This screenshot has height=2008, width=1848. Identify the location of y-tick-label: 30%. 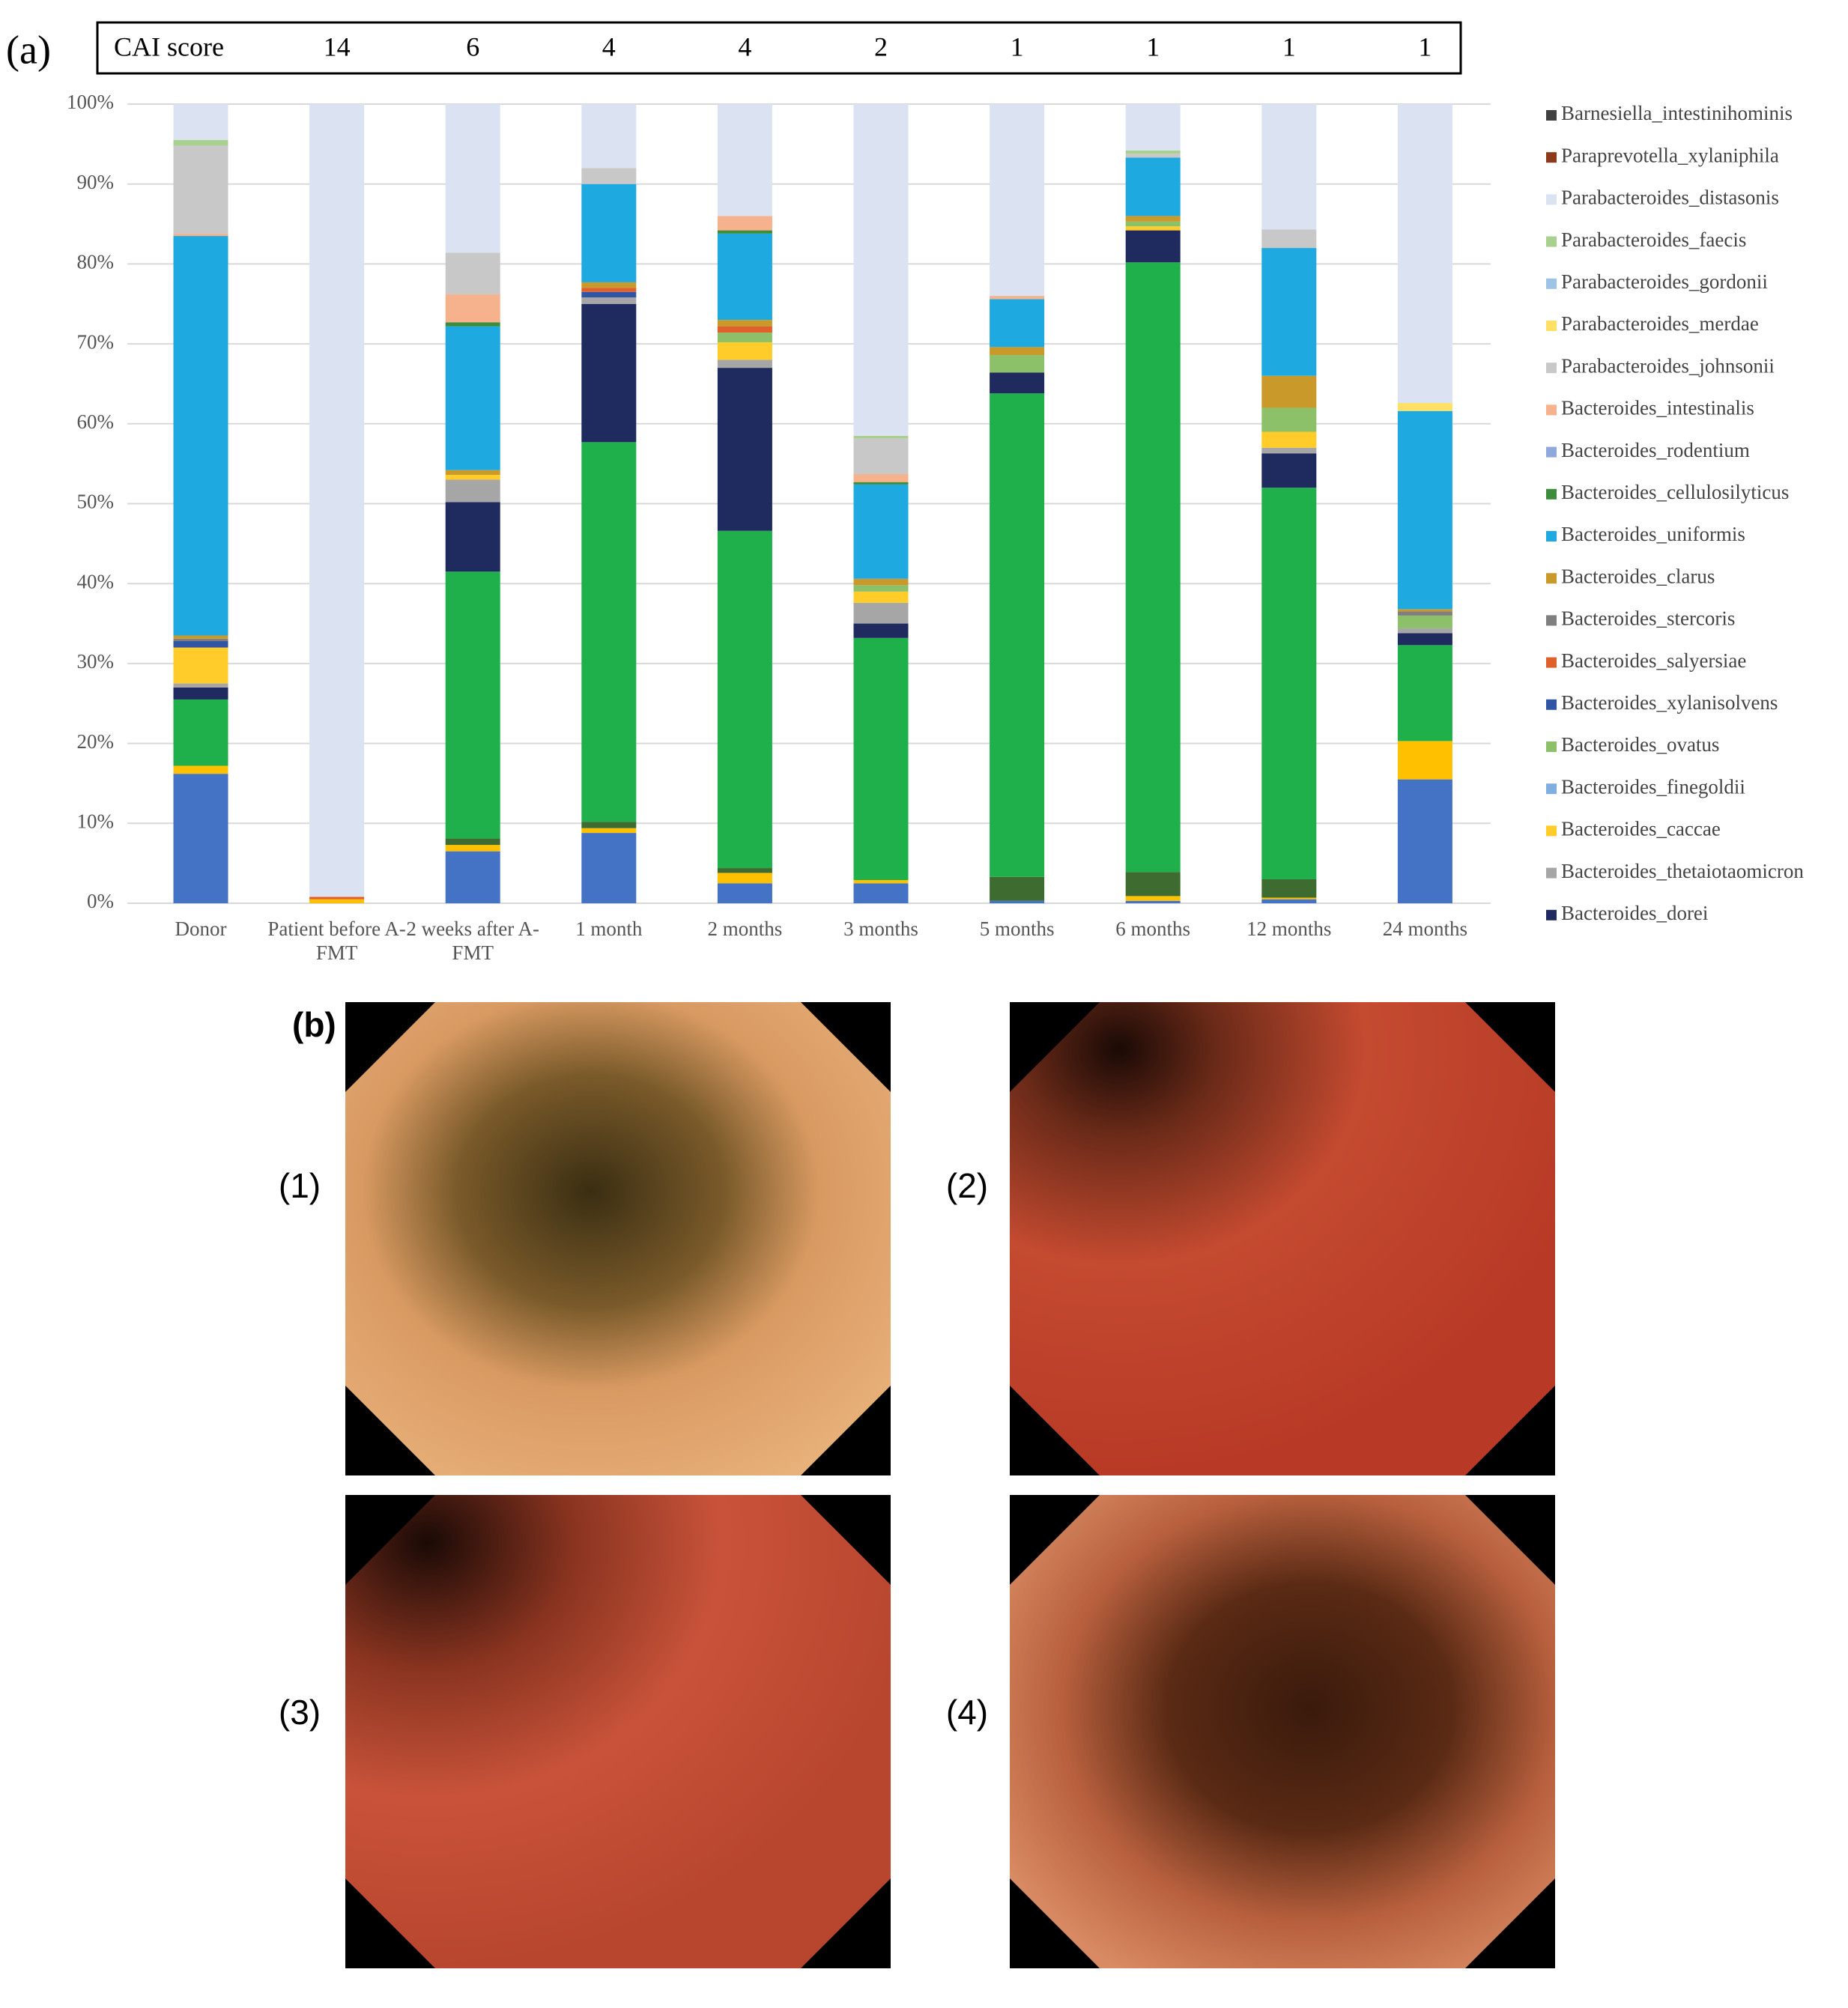
(96, 661).